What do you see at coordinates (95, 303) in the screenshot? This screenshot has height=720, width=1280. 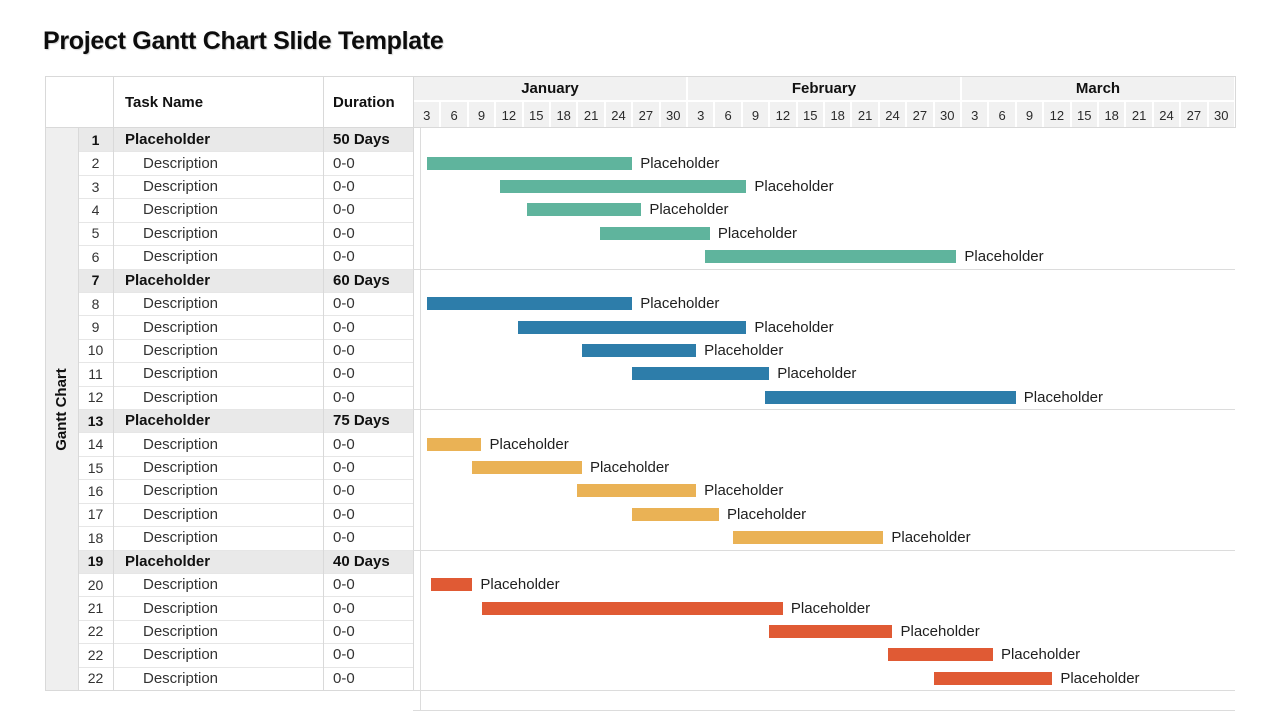 I see `row-number: 8` at bounding box center [95, 303].